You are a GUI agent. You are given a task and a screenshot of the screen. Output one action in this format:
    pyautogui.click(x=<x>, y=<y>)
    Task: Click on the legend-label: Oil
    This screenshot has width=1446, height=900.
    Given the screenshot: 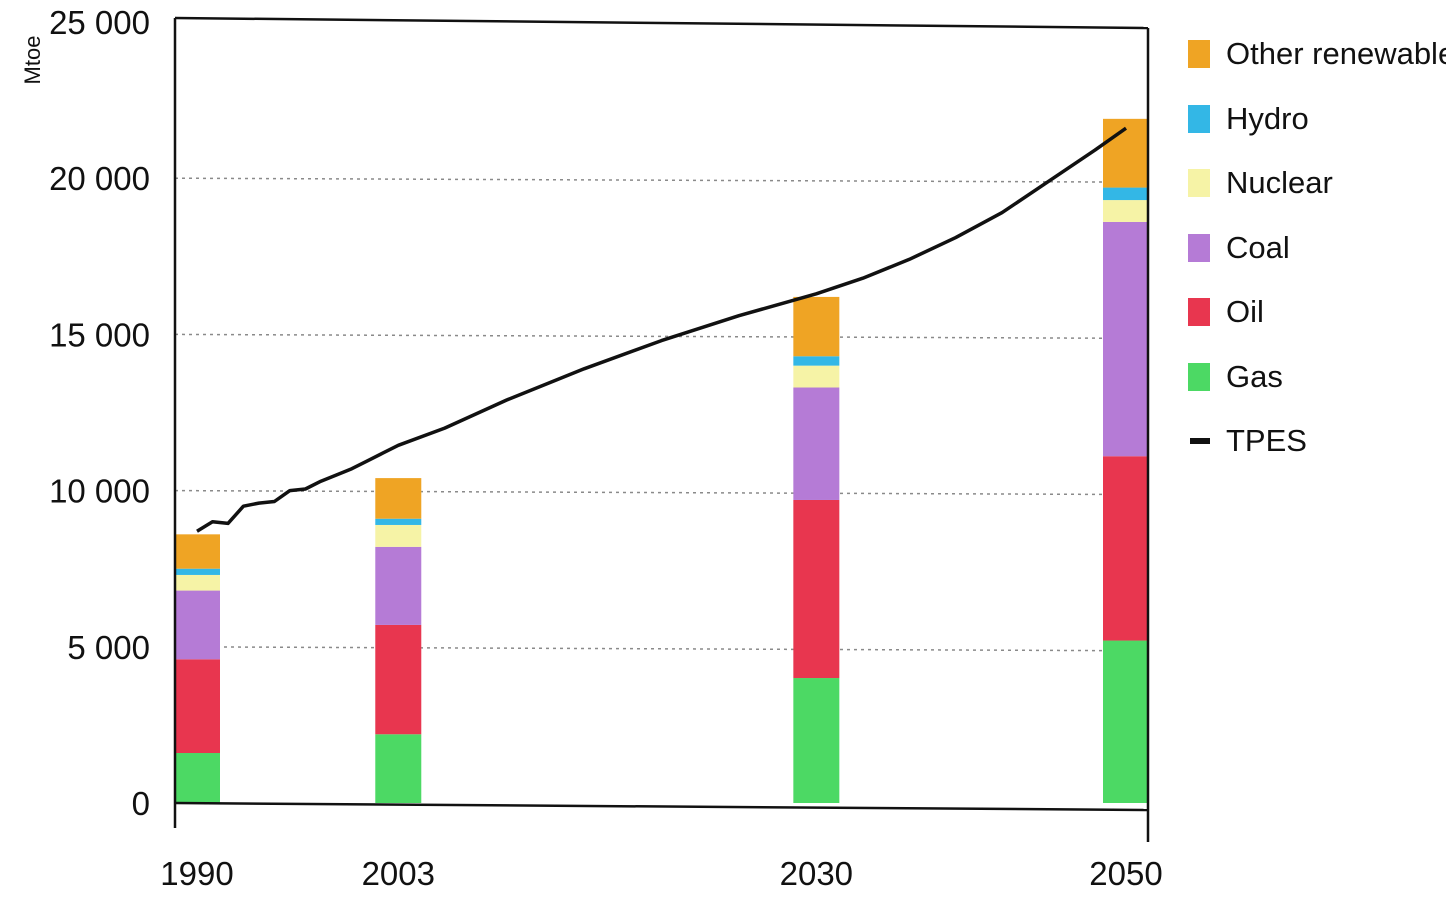 What is the action you would take?
    pyautogui.click(x=1245, y=312)
    